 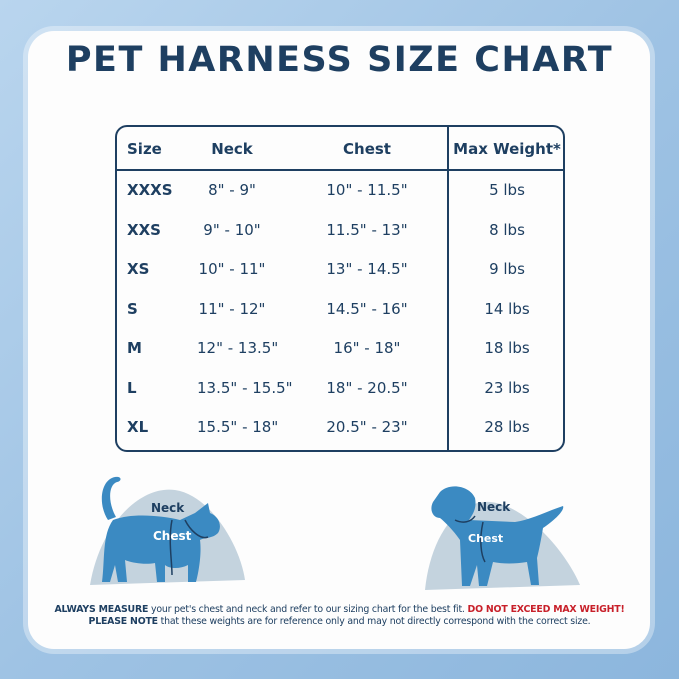 I want to click on max-weight-cell: 28 lbs, so click(x=507, y=427).